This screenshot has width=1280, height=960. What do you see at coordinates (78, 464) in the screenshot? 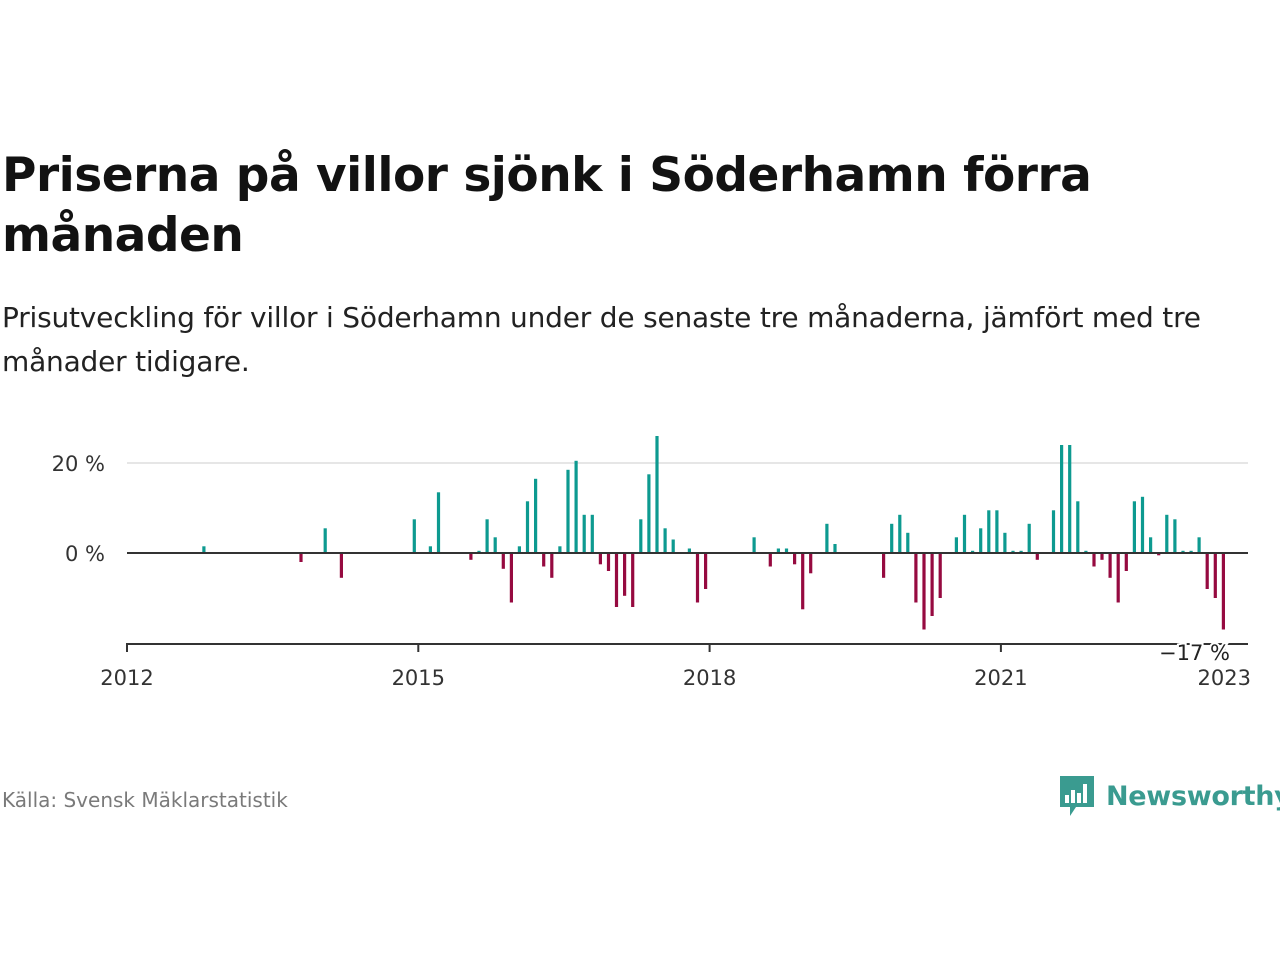
I see `y-tick-label: 20 %` at bounding box center [78, 464].